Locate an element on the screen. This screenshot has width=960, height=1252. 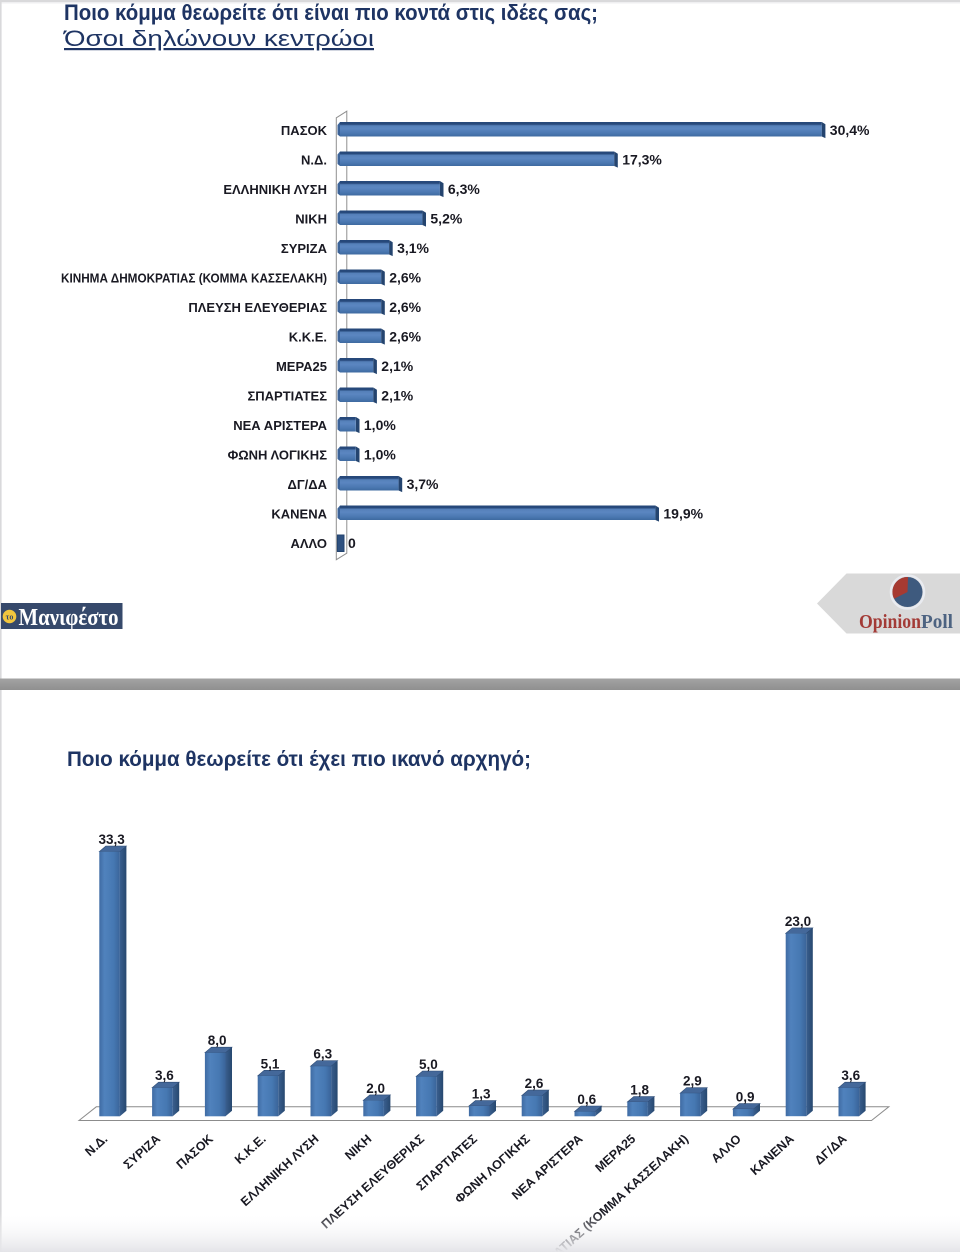
svg-text: 1,8 is located at coordinates (639, 1090).